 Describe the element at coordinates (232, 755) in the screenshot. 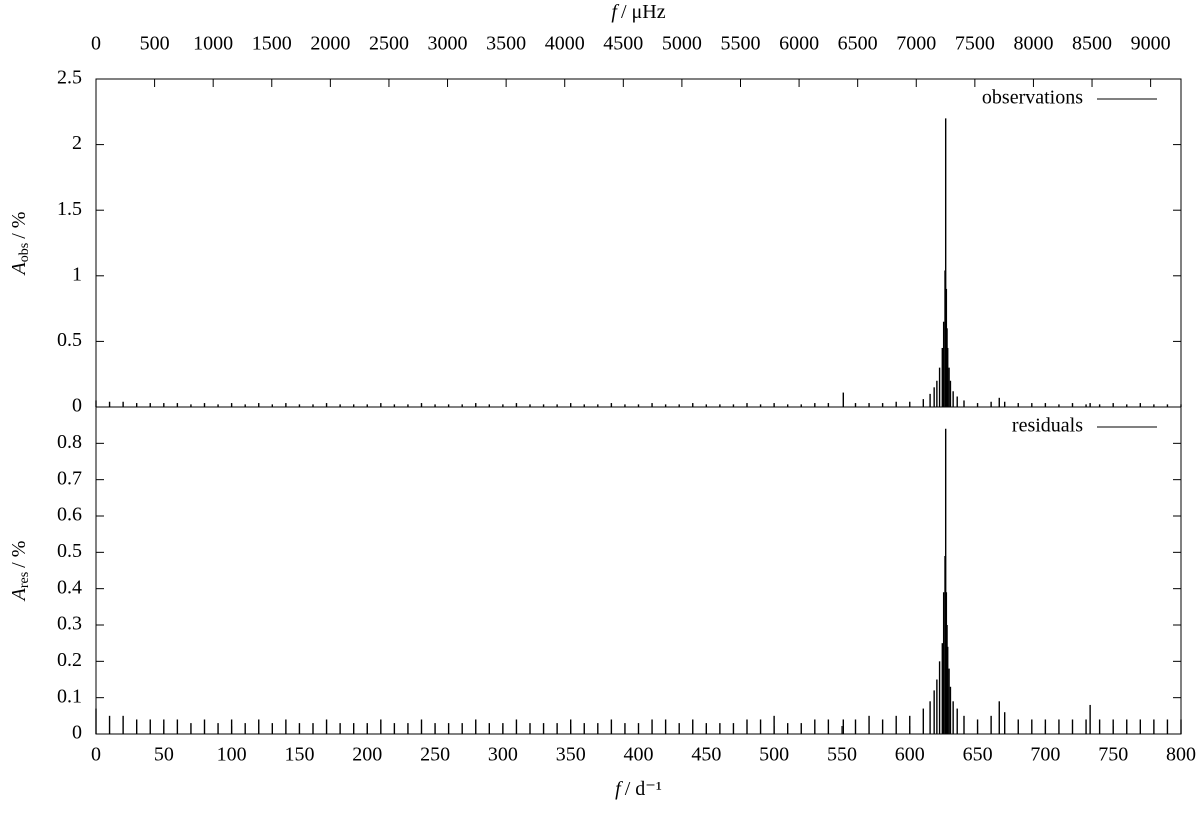

I see `x-tick-label: 100` at that location.